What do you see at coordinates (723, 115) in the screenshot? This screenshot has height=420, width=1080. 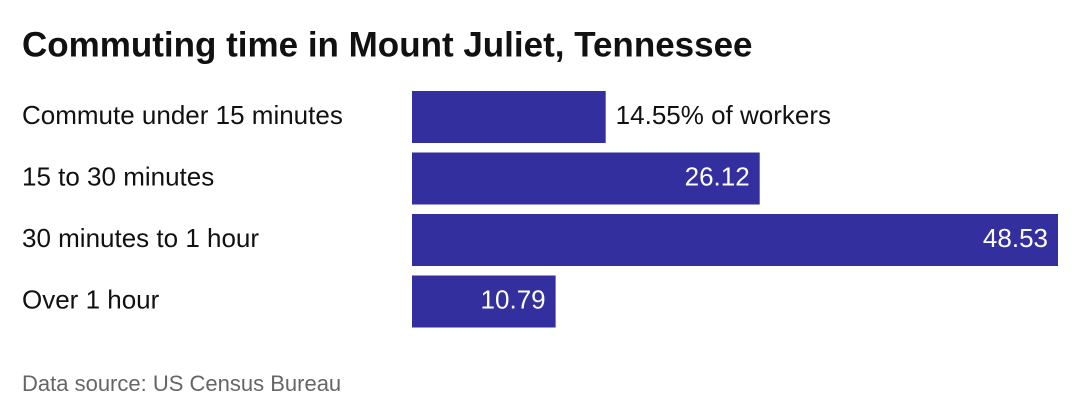 I see `value-label: 14.55% of workers` at bounding box center [723, 115].